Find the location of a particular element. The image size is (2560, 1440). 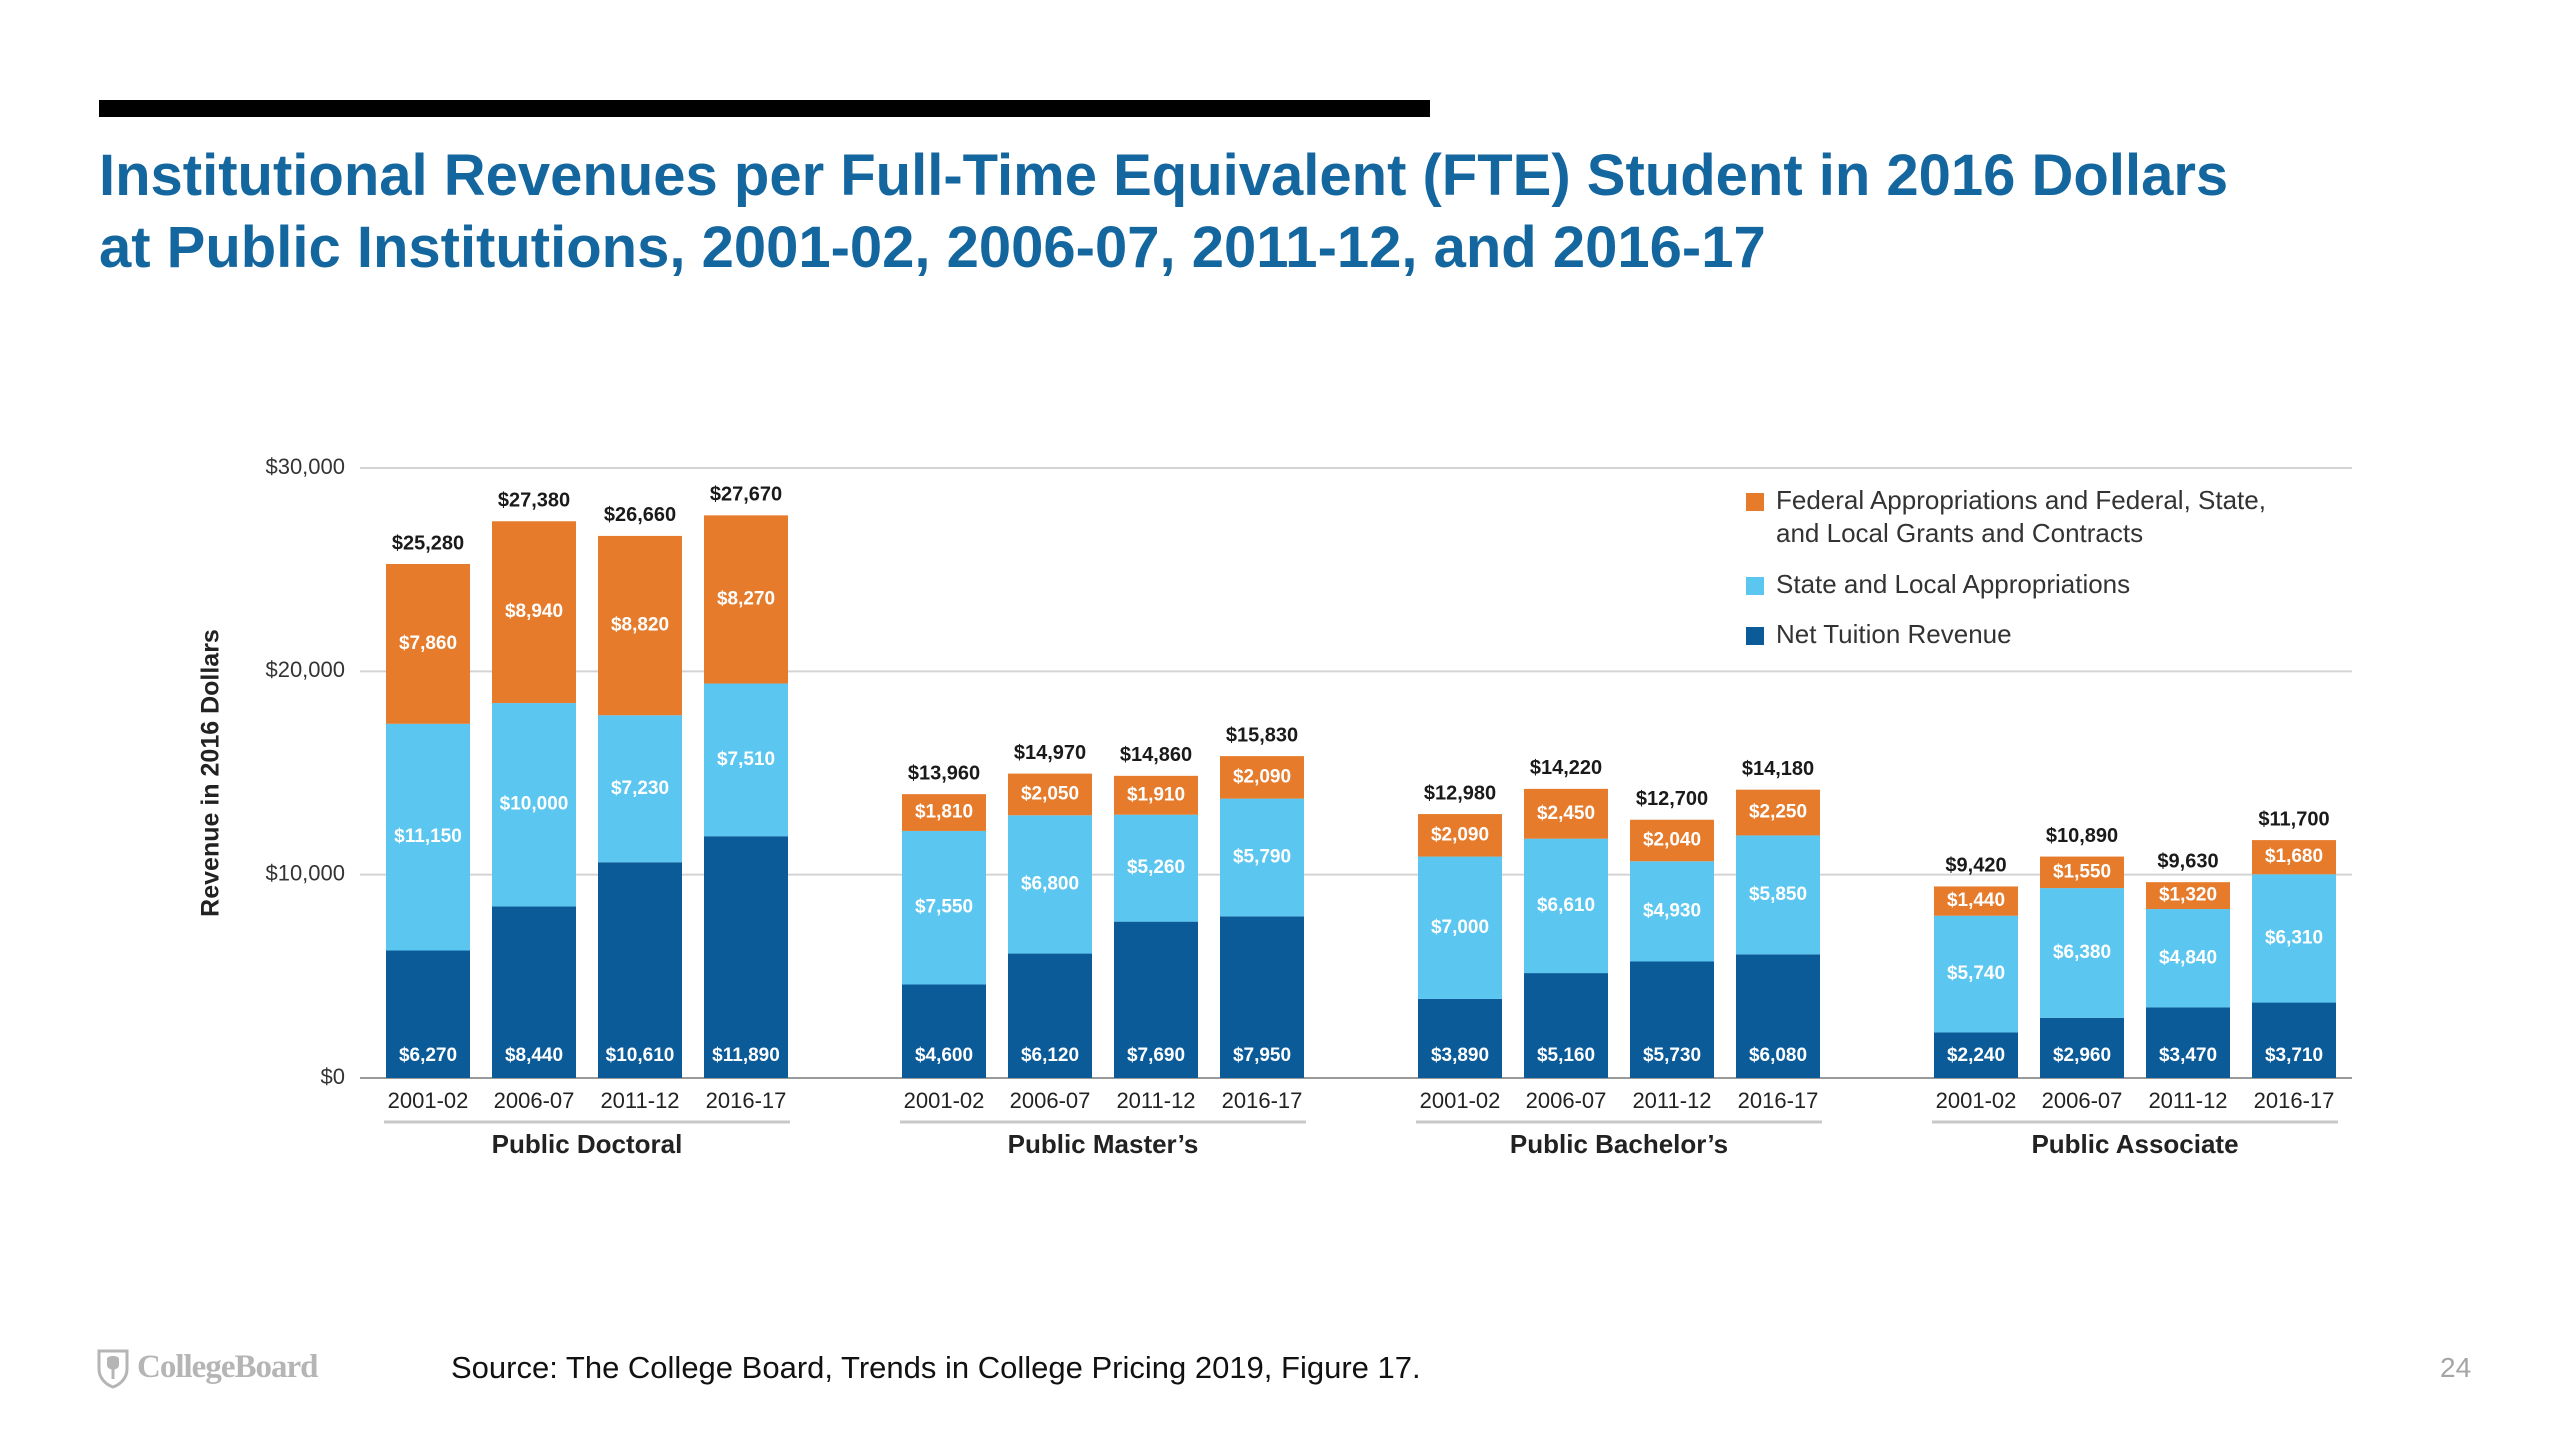

y-tick-label: $10,000 is located at coordinates (305, 872).